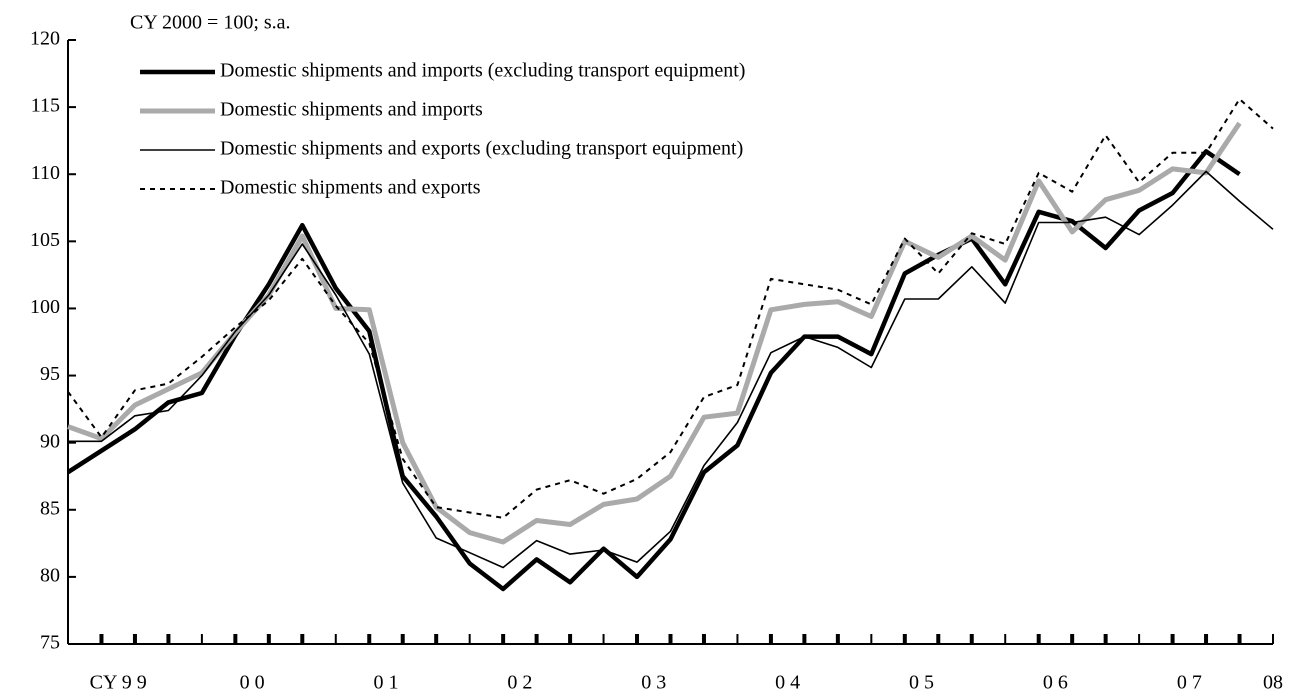 This screenshot has width=1295, height=696. Describe the element at coordinates (210, 23) in the screenshot. I see `y-unit-label: CY 2000 = 100; s.a.` at that location.